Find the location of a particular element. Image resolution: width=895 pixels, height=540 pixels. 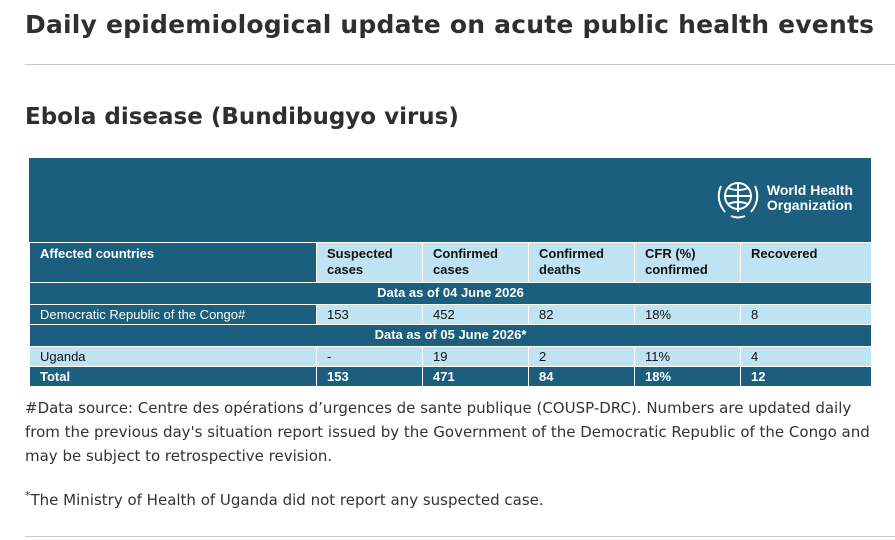

column-header: Recovered is located at coordinates (806, 262).